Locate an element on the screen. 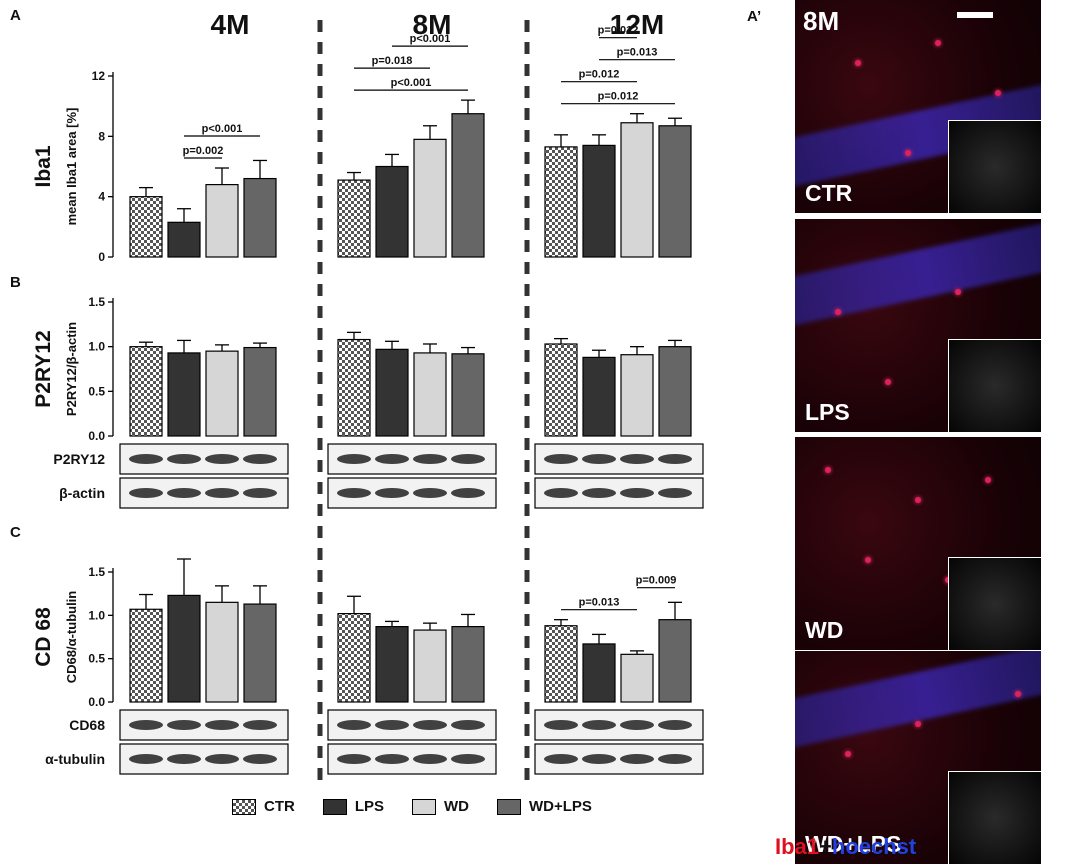 The height and width of the screenshot is (864, 1084). bar-b-lps-12m is located at coordinates (599, 396).